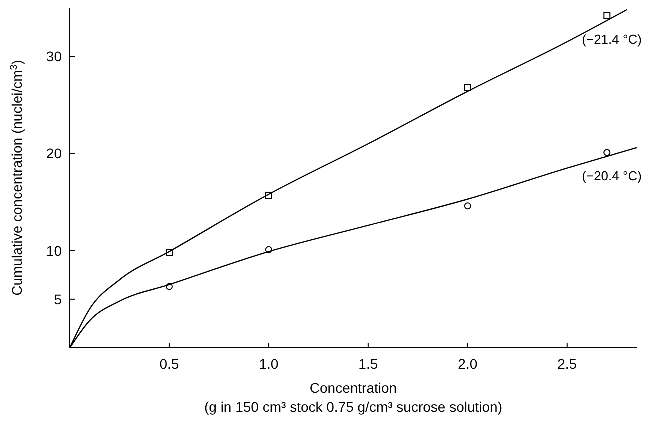 This screenshot has height=429, width=657. I want to click on x-tick-label: 2.0, so click(468, 364).